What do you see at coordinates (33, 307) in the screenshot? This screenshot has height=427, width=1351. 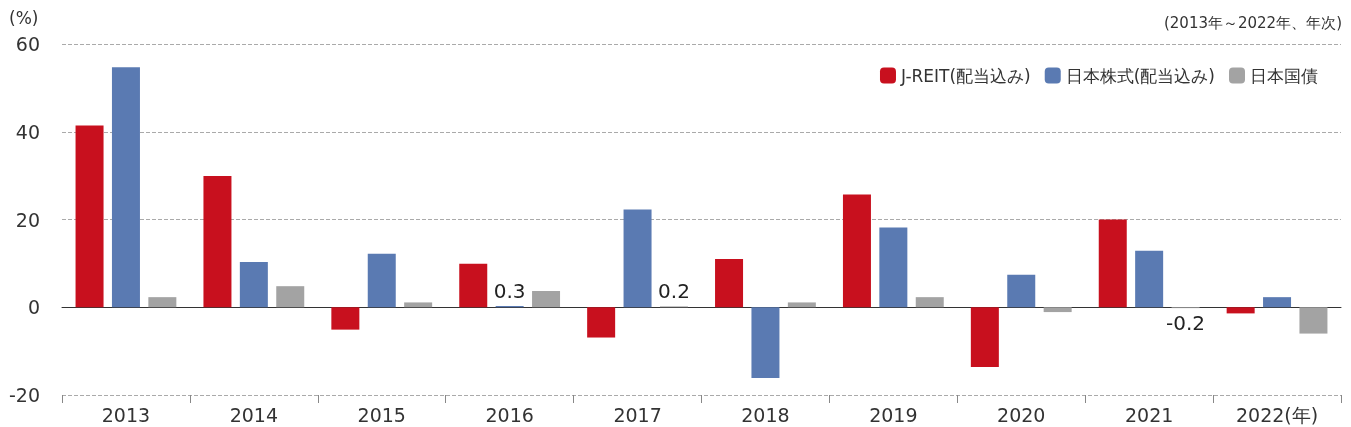 I see `y-tick-label: 0` at bounding box center [33, 307].